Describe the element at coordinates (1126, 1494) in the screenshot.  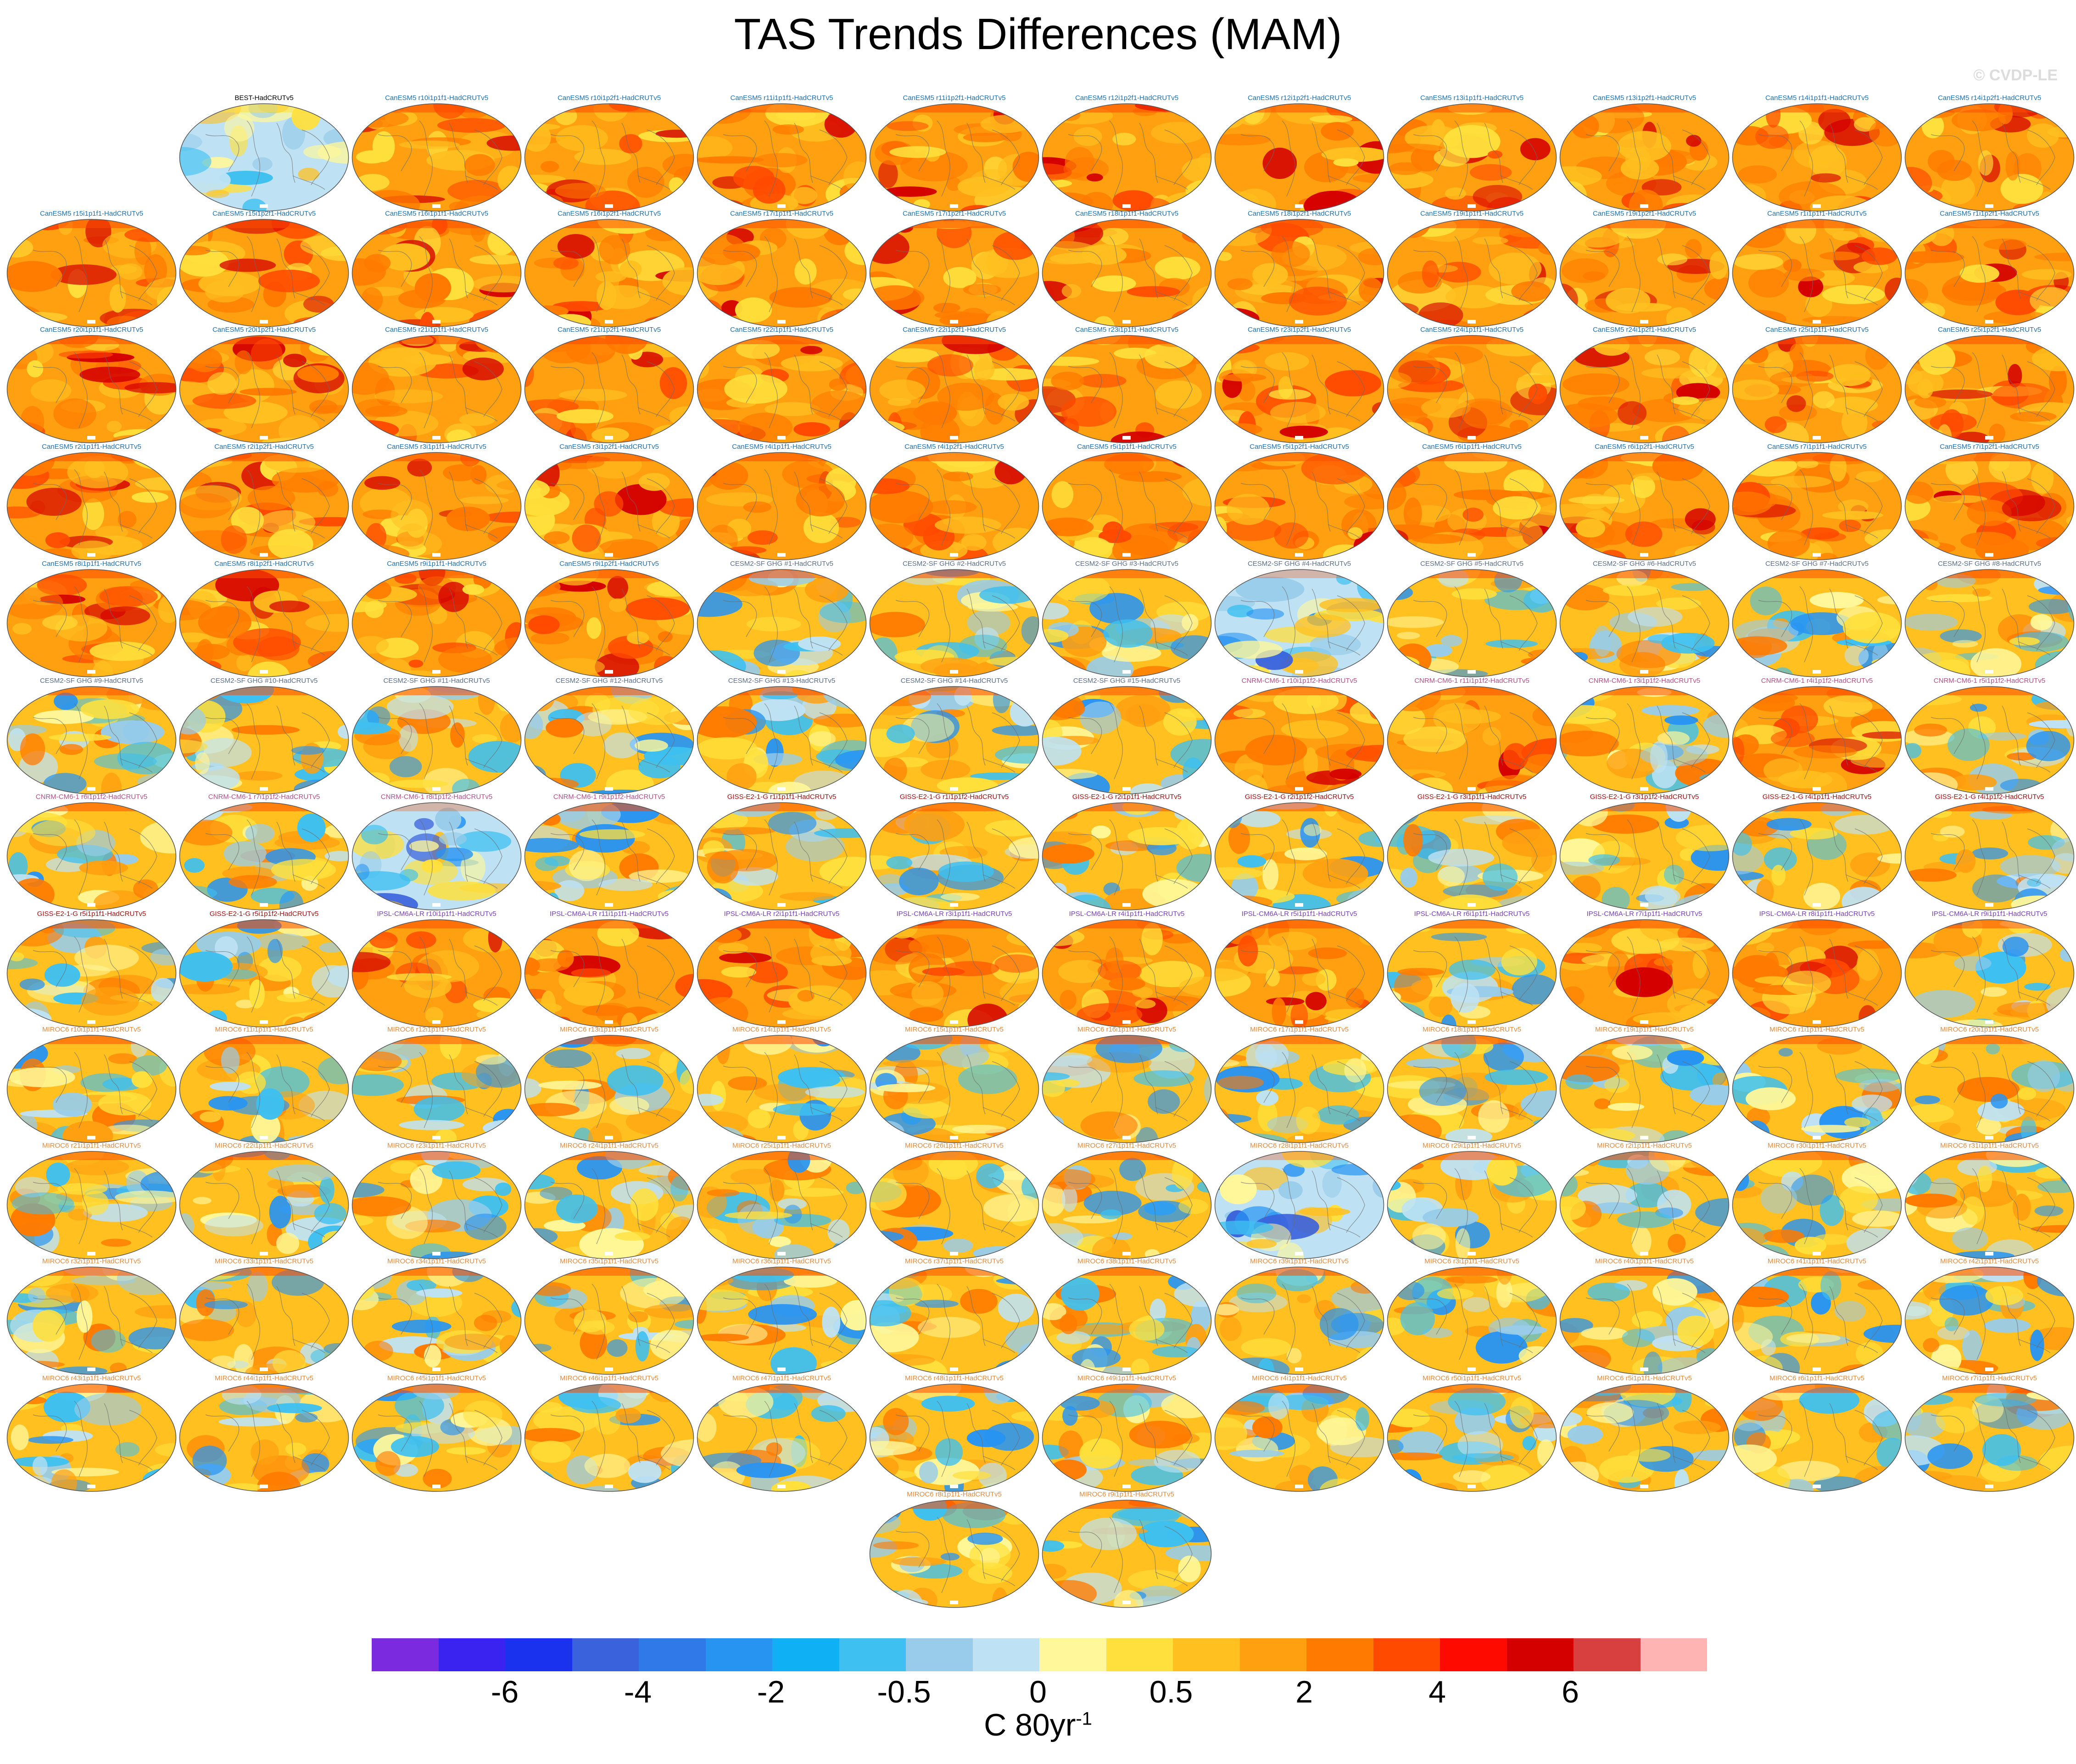
I see `panel-label: MIROC6 r9i1p1f1-HadCRUTv5` at that location.